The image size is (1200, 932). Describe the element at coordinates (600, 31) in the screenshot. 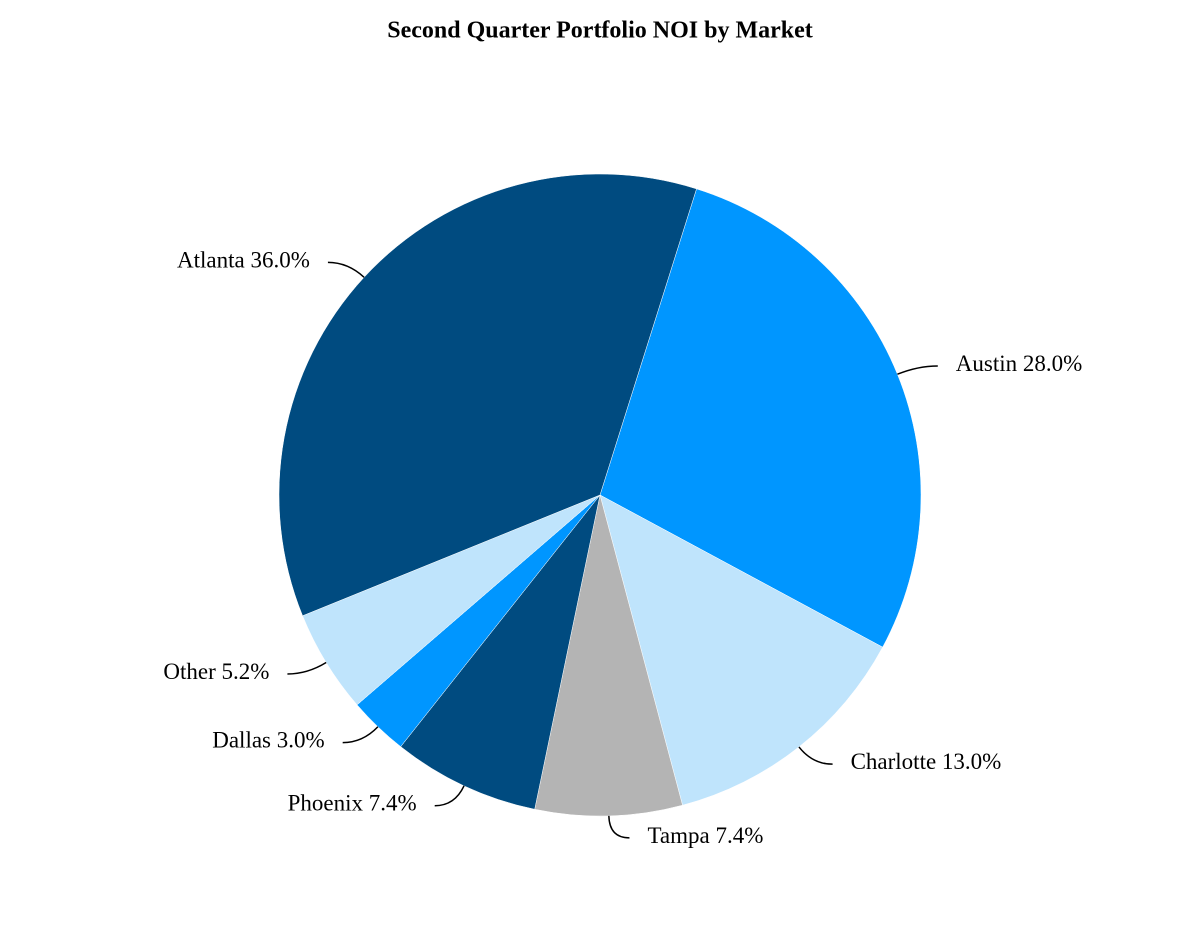

I see `chart-title: Second Quarter Portfolio NOI by Market` at that location.